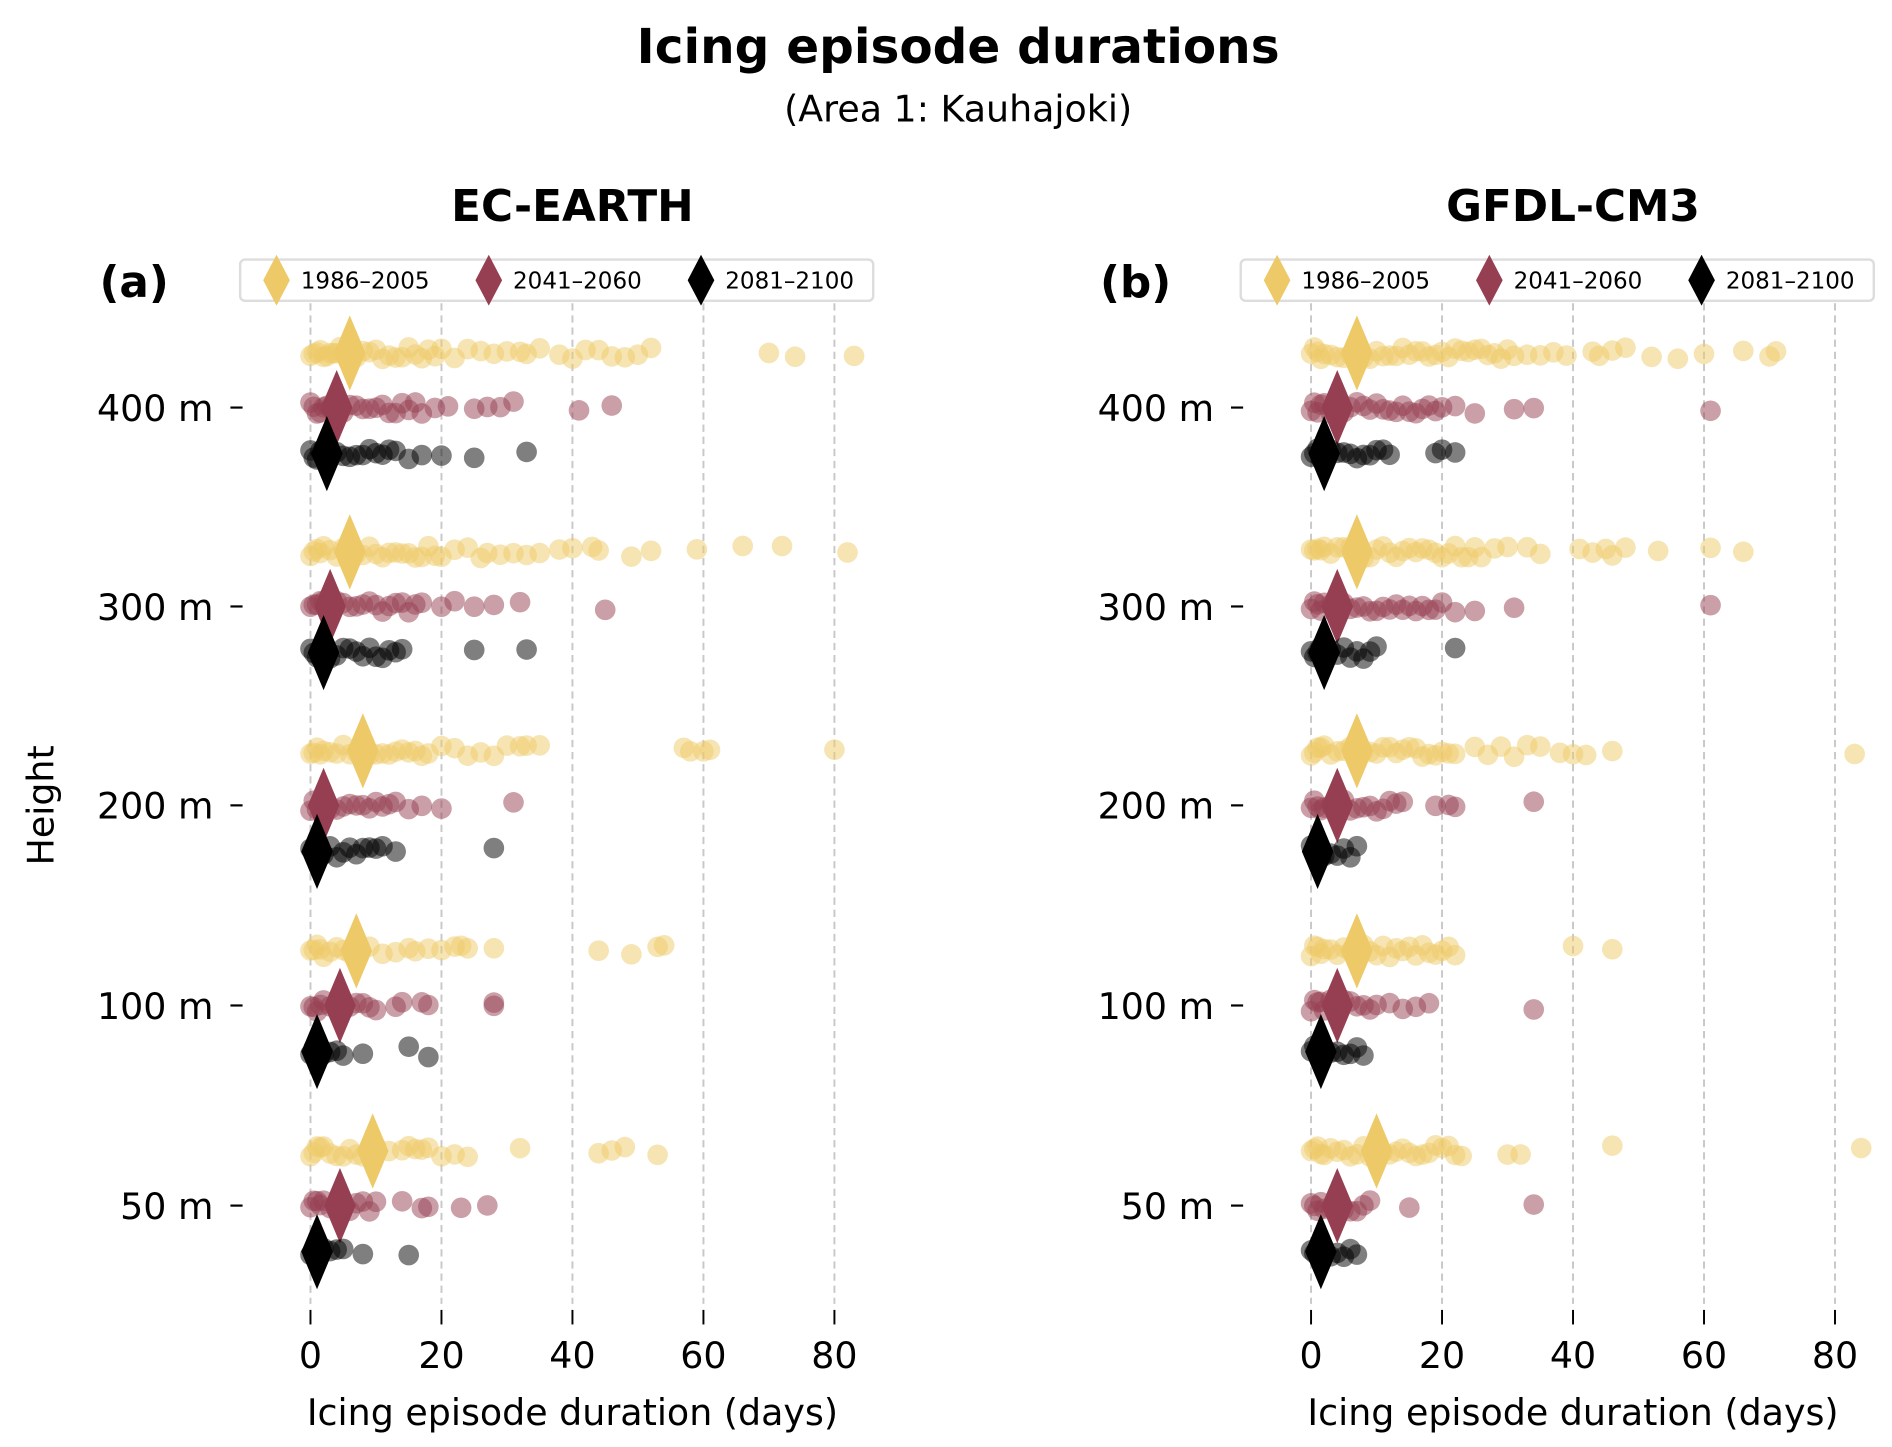  What do you see at coordinates (958, 108) in the screenshot?
I see `figure-subtitle: (Area 1: Kauhajoki)` at bounding box center [958, 108].